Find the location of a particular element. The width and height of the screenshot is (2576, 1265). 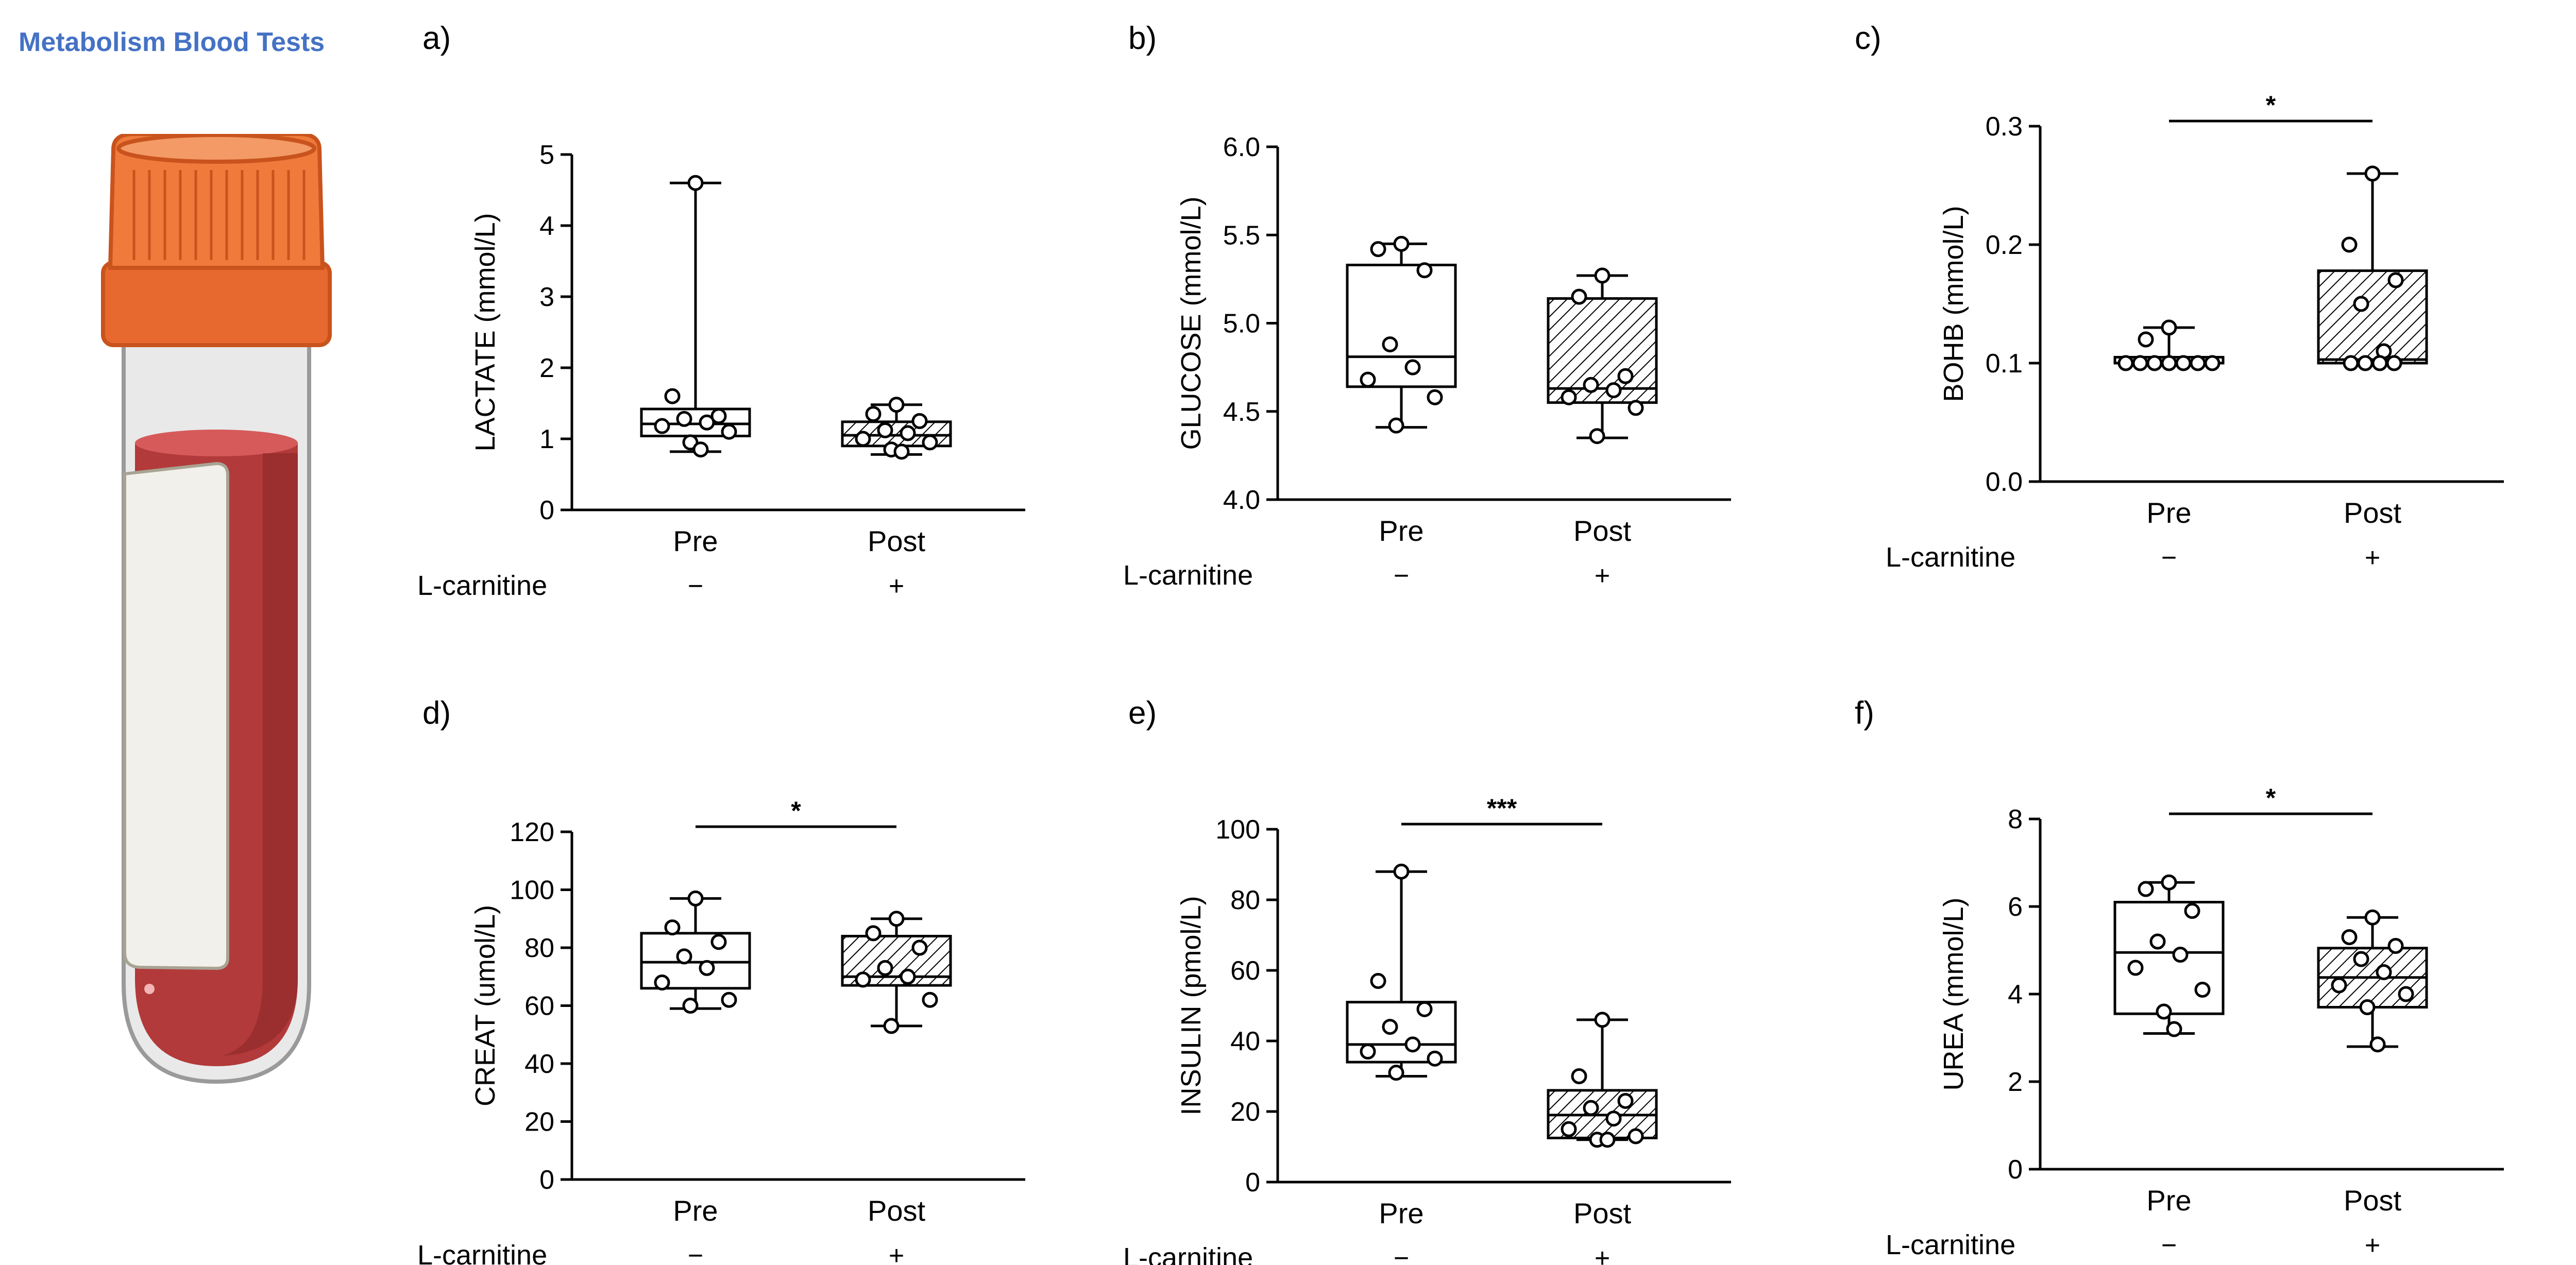

y-axis-title: GLUCOSE (mmol/L) is located at coordinates (1191, 323).